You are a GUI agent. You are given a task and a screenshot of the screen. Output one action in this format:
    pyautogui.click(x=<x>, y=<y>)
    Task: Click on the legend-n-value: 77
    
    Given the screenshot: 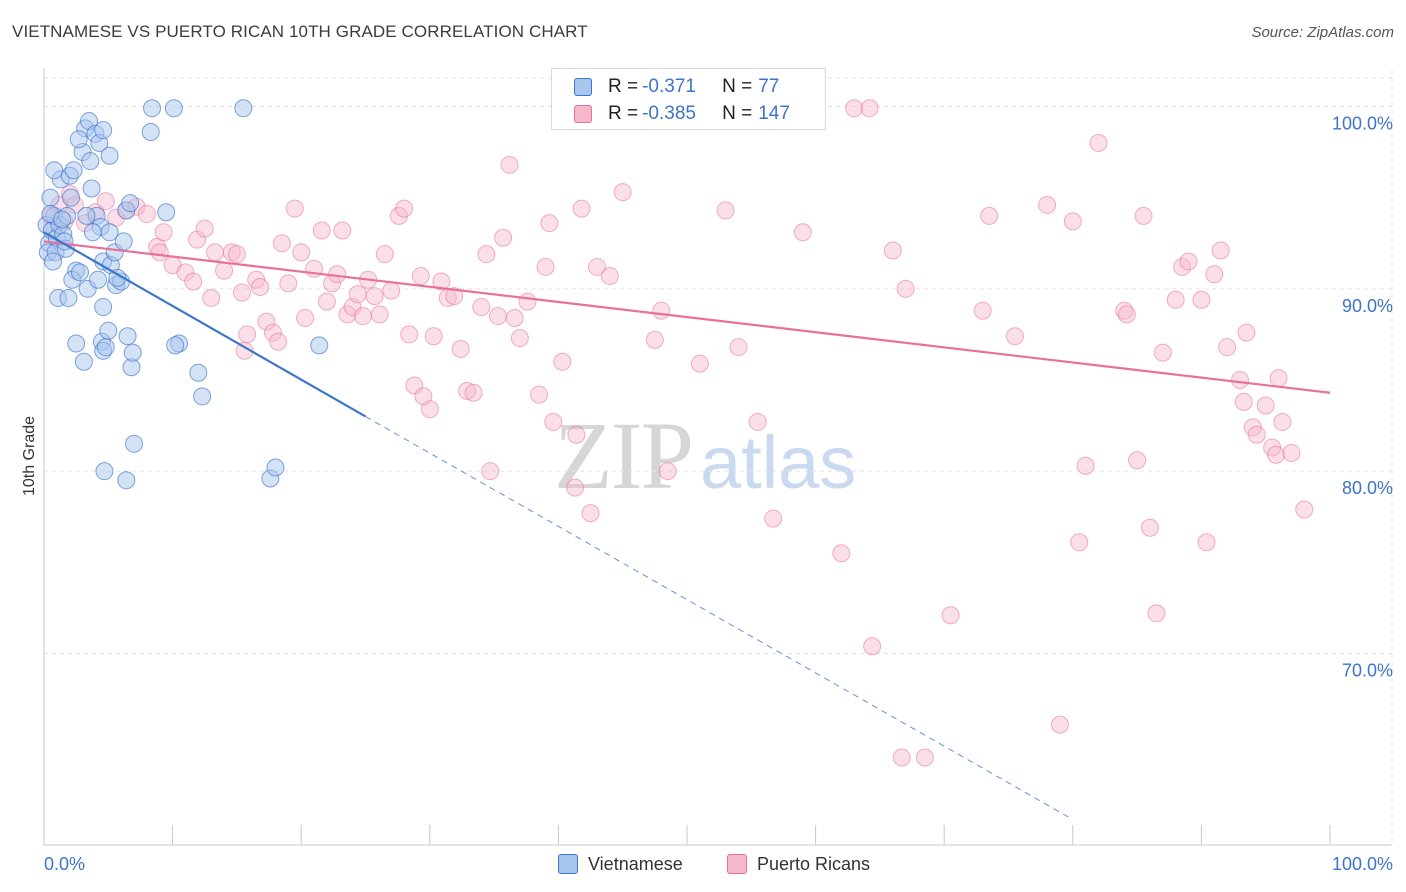 What is the action you would take?
    pyautogui.click(x=769, y=86)
    